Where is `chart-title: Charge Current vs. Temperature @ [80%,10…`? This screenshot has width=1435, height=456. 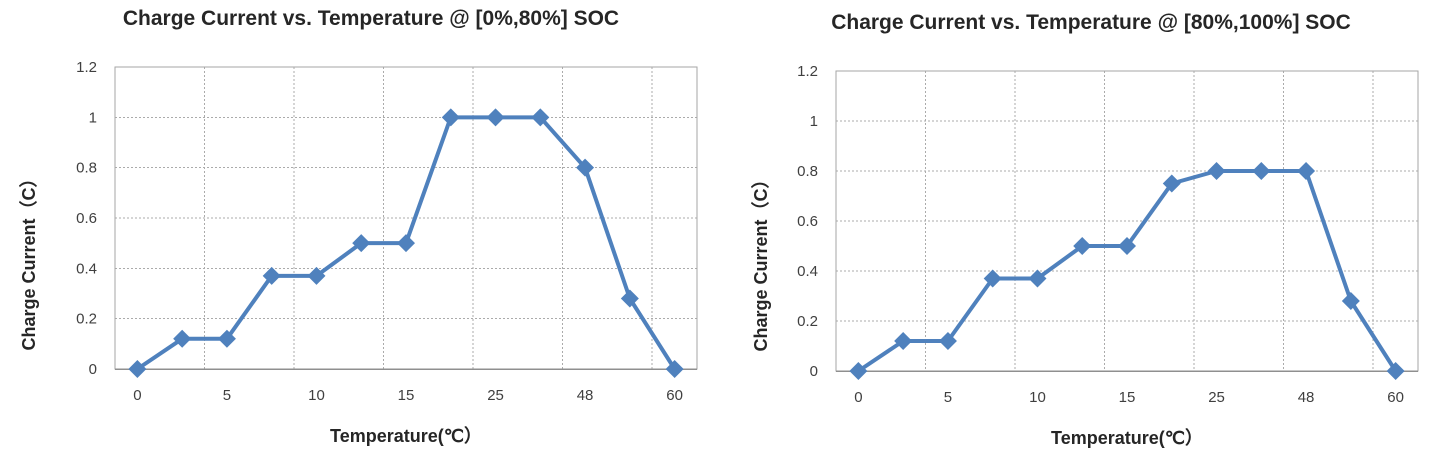 chart-title: Charge Current vs. Temperature @ [80%,10… is located at coordinates (1091, 22).